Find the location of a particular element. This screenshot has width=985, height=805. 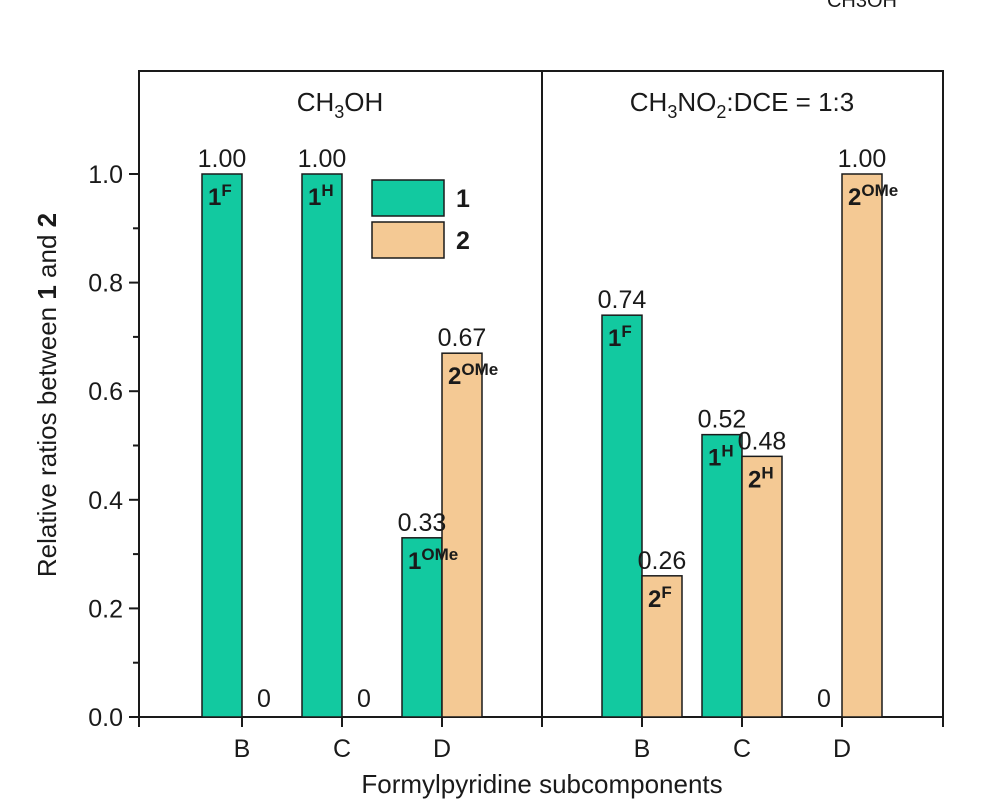

y-tick-label: 0.4 is located at coordinates (105, 501).